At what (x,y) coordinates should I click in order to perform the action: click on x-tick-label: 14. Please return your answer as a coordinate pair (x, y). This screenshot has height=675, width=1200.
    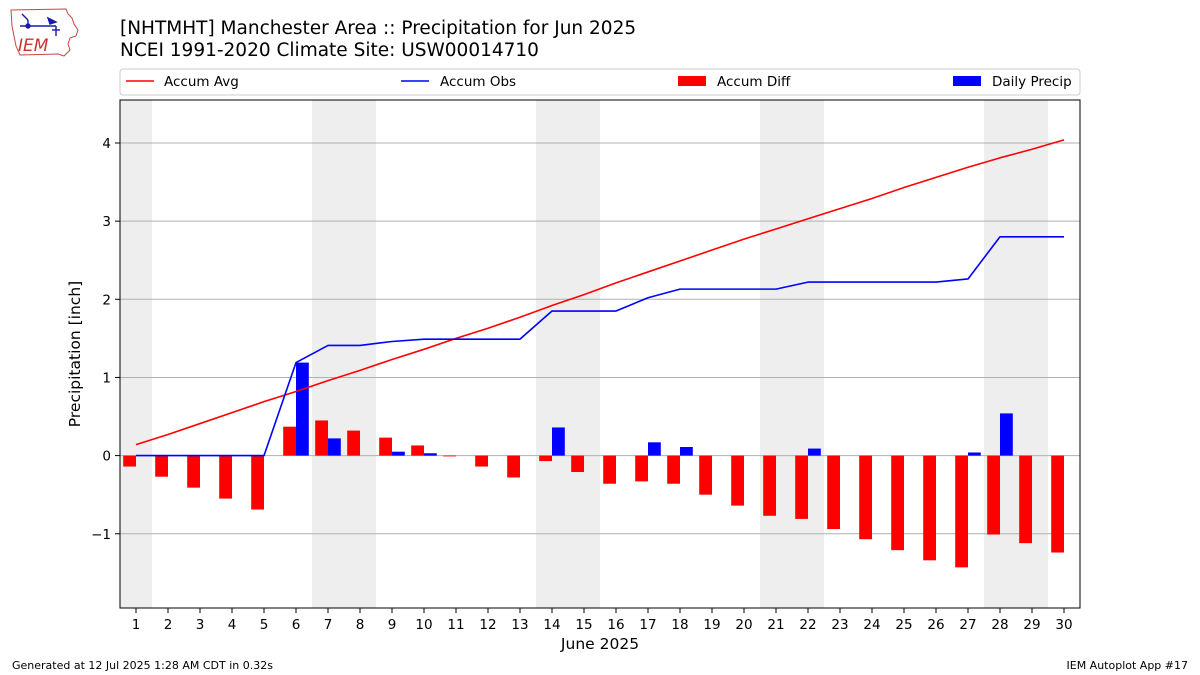
    Looking at the image, I should click on (551, 625).